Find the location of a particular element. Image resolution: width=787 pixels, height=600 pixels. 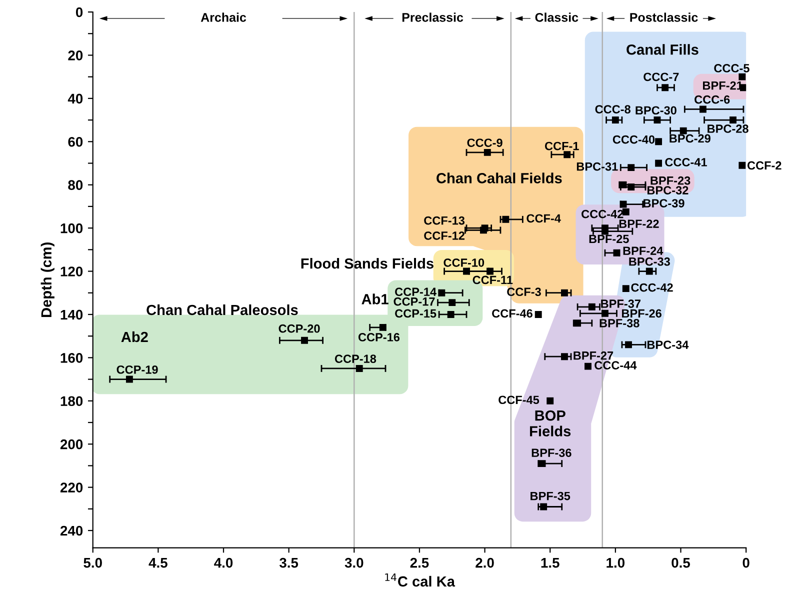

x-tick-label: 0.5 is located at coordinates (681, 563).